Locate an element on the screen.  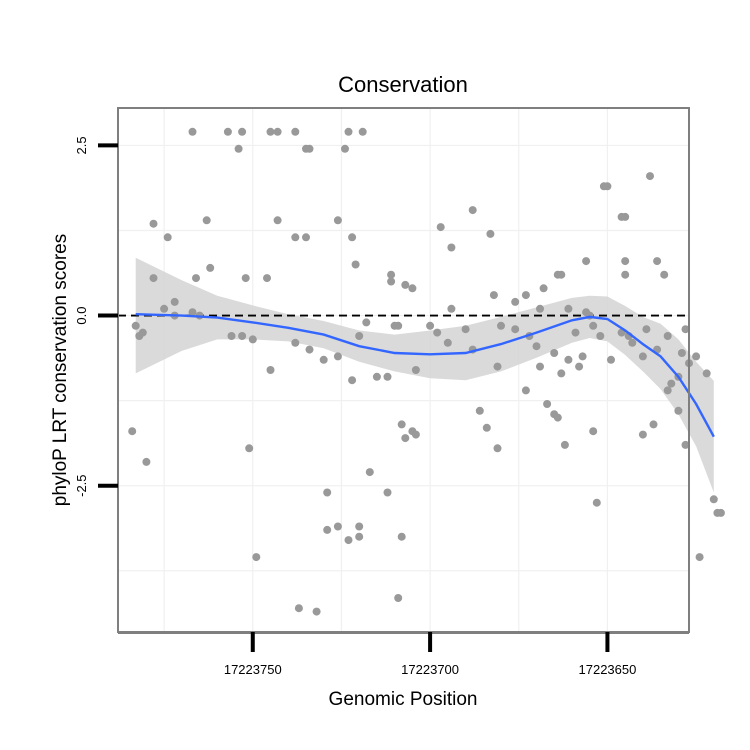
chart-title: Conservation is located at coordinates (403, 84).